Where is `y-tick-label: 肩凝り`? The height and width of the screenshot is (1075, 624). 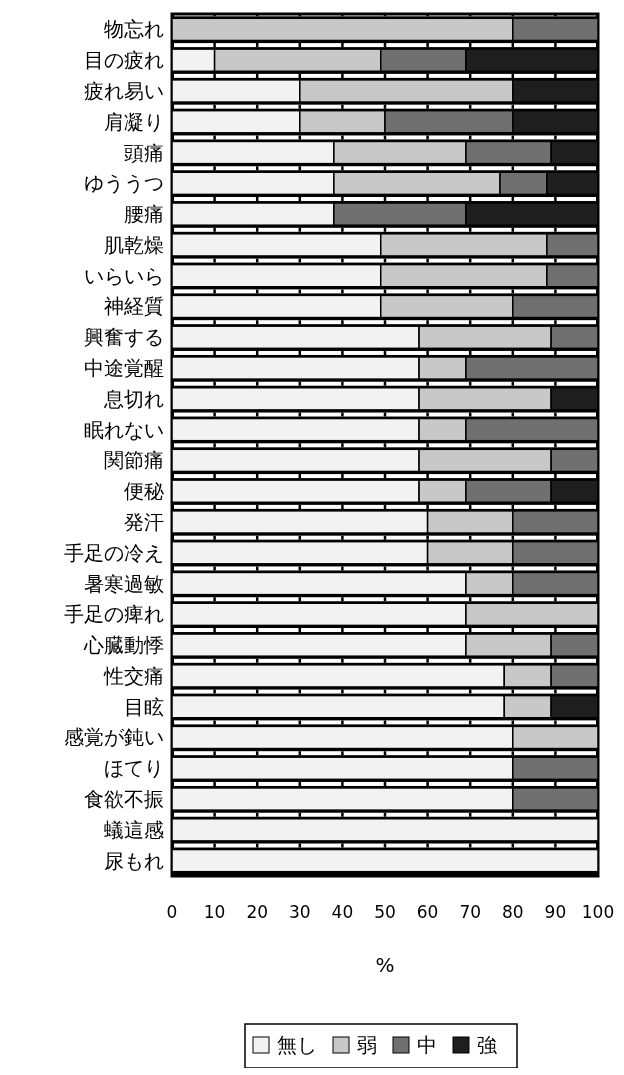 y-tick-label: 肩凝り is located at coordinates (134, 121).